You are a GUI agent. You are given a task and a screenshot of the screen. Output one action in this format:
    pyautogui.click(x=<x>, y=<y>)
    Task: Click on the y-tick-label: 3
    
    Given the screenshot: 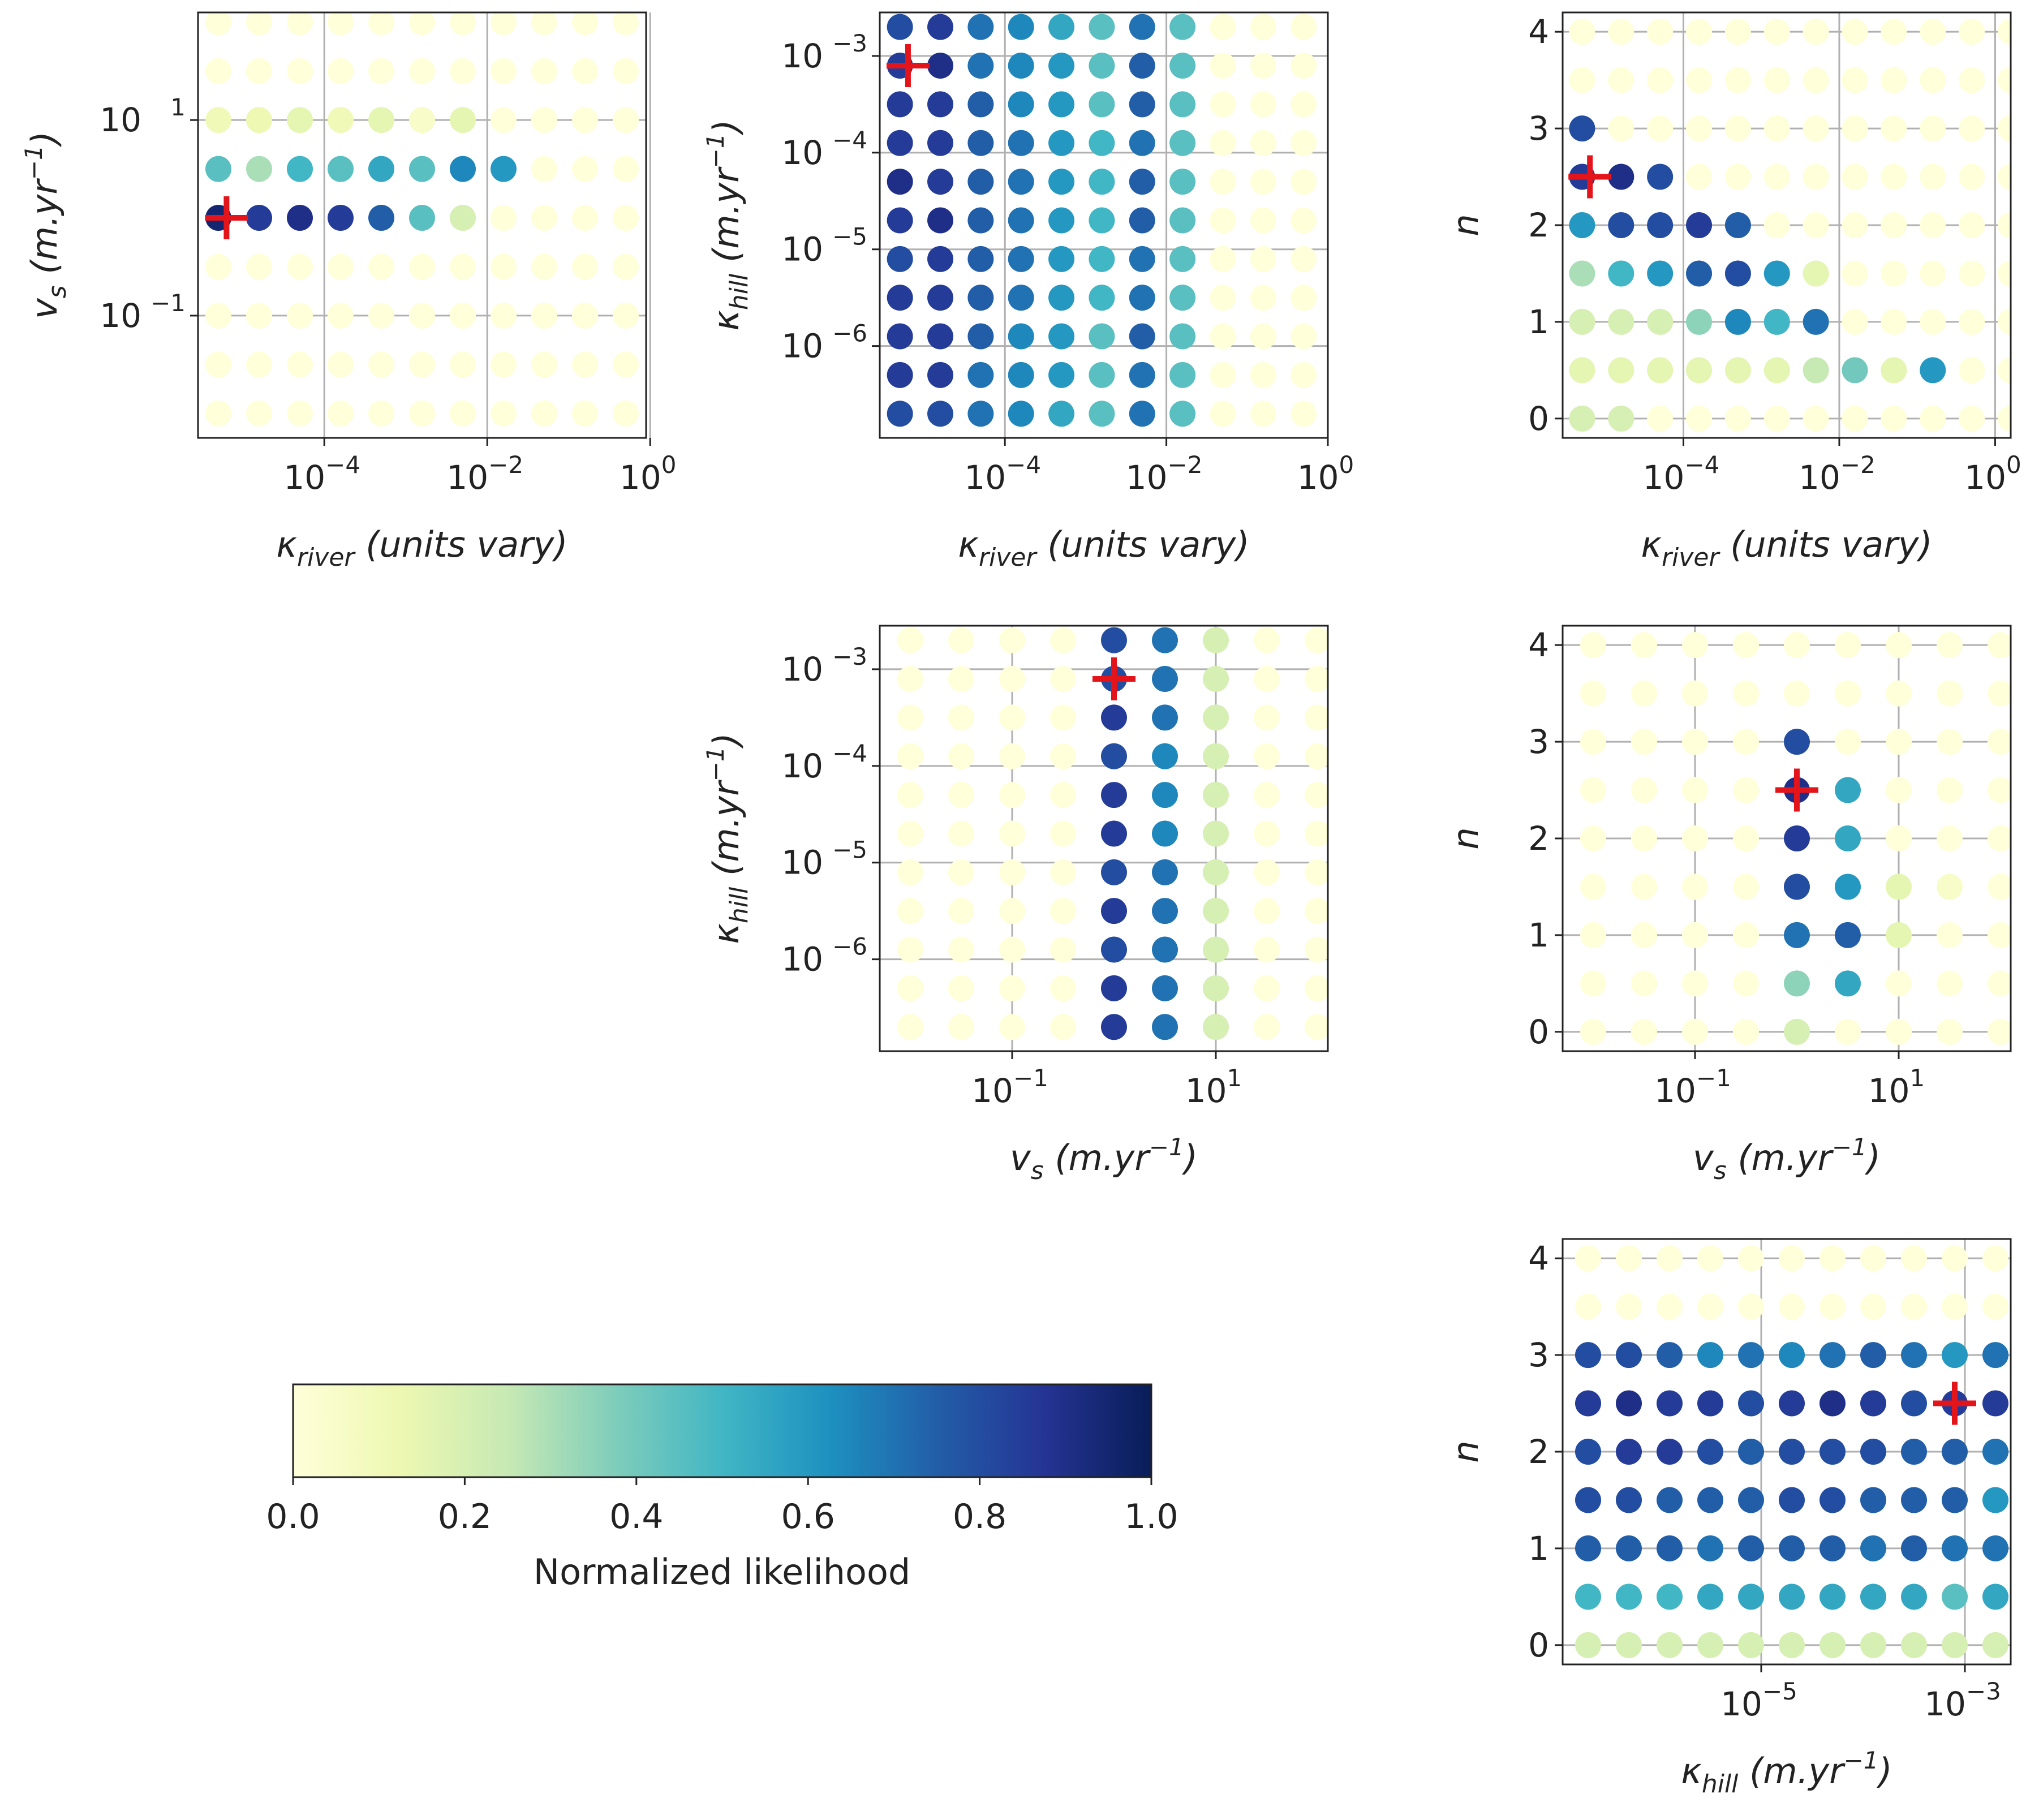 What is the action you would take?
    pyautogui.click(x=1538, y=128)
    